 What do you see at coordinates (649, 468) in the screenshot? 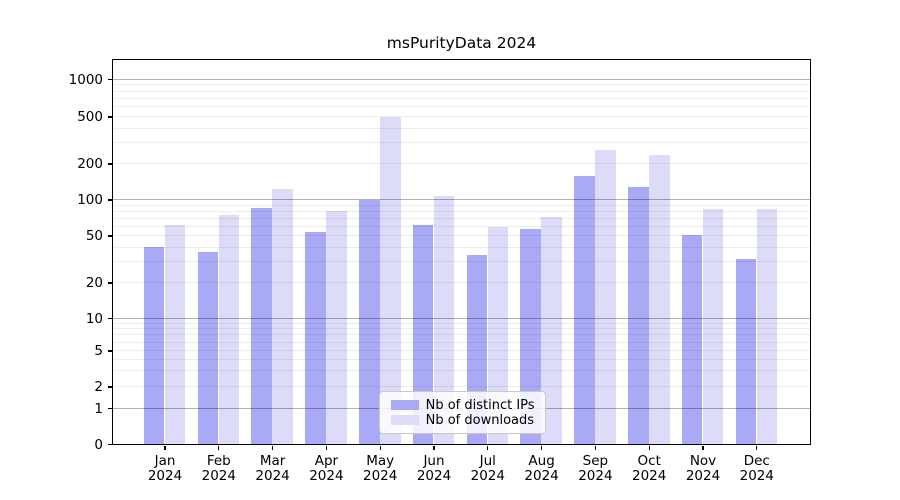
I see `x-tick-label: Oct 2024` at bounding box center [649, 468].